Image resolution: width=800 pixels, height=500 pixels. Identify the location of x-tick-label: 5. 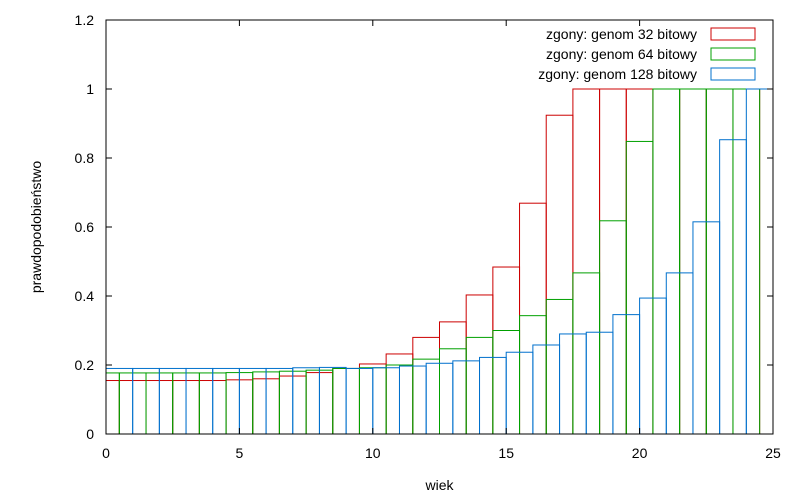
(240, 453).